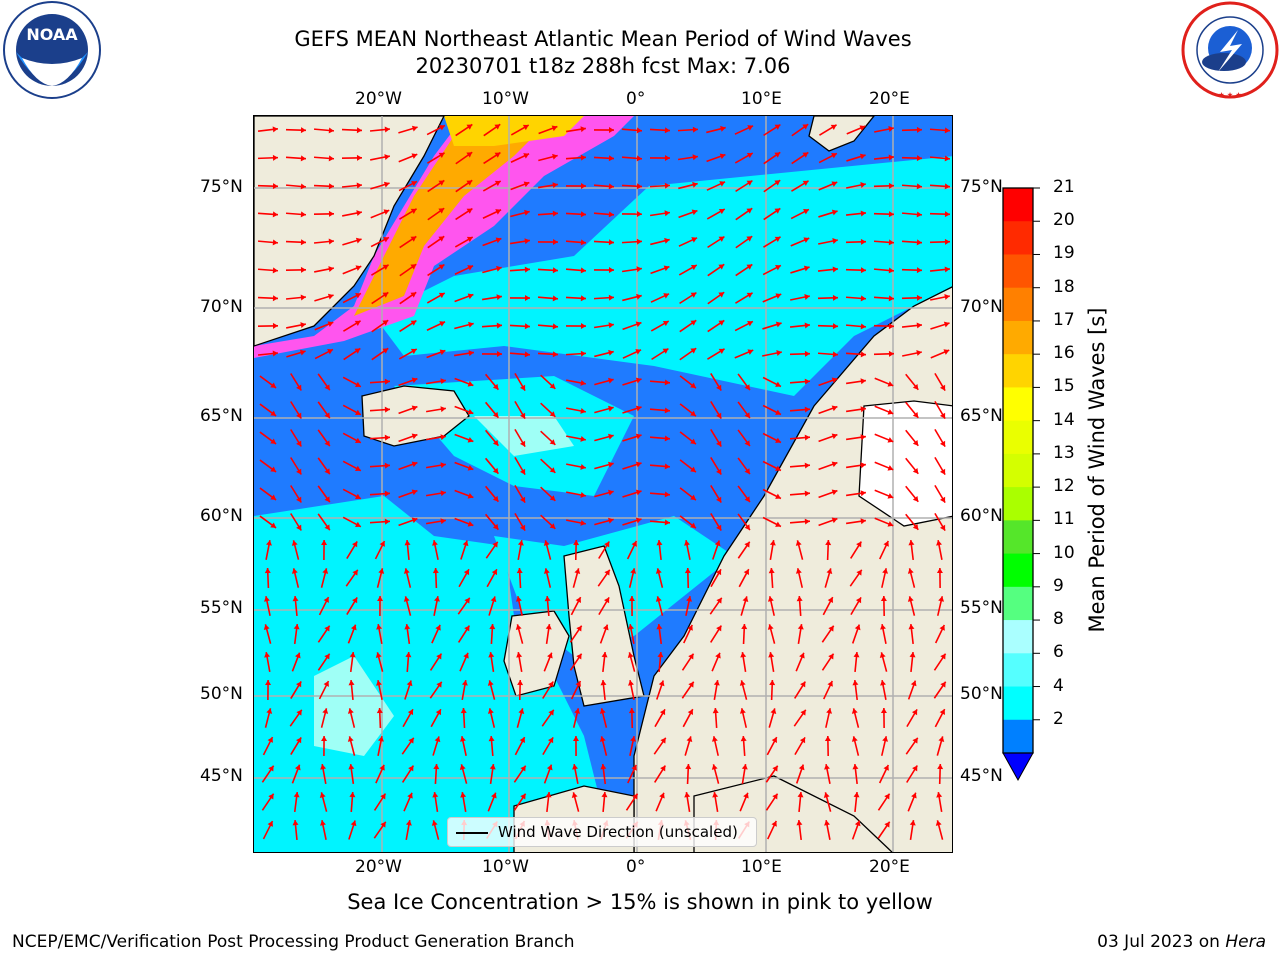  I want to click on colorbar-bands, so click(1018, 471).